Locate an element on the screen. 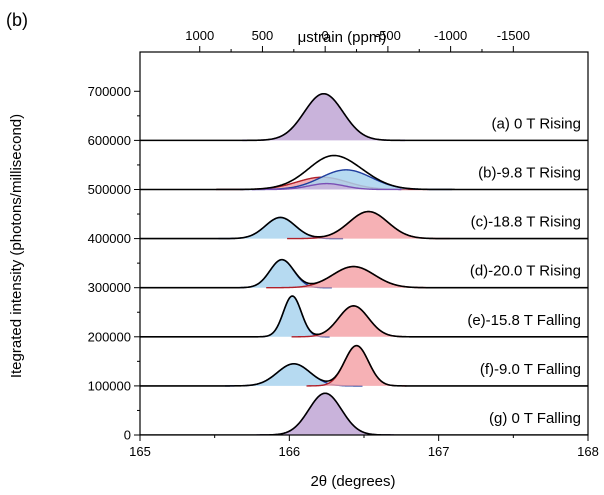  peak-outline-purple is located at coordinates (327, 186).